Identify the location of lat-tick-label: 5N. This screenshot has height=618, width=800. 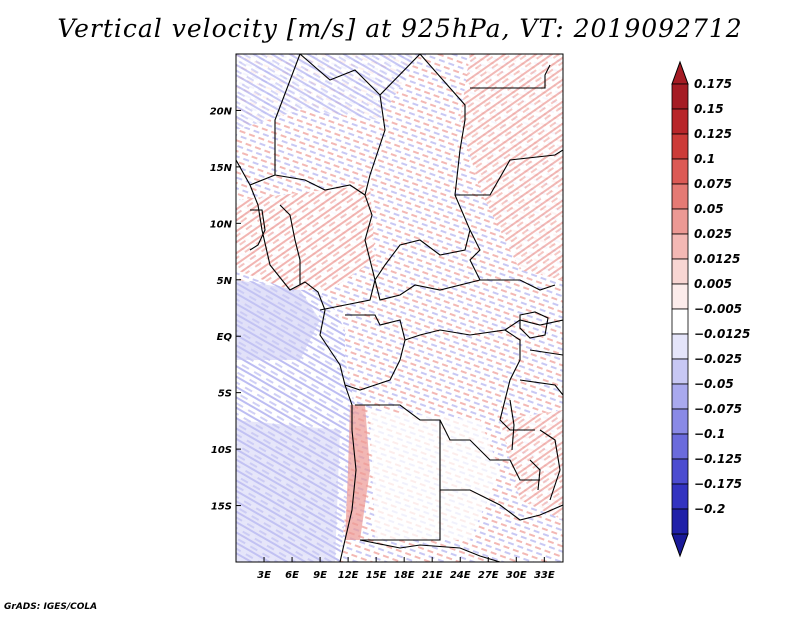
(225, 281).